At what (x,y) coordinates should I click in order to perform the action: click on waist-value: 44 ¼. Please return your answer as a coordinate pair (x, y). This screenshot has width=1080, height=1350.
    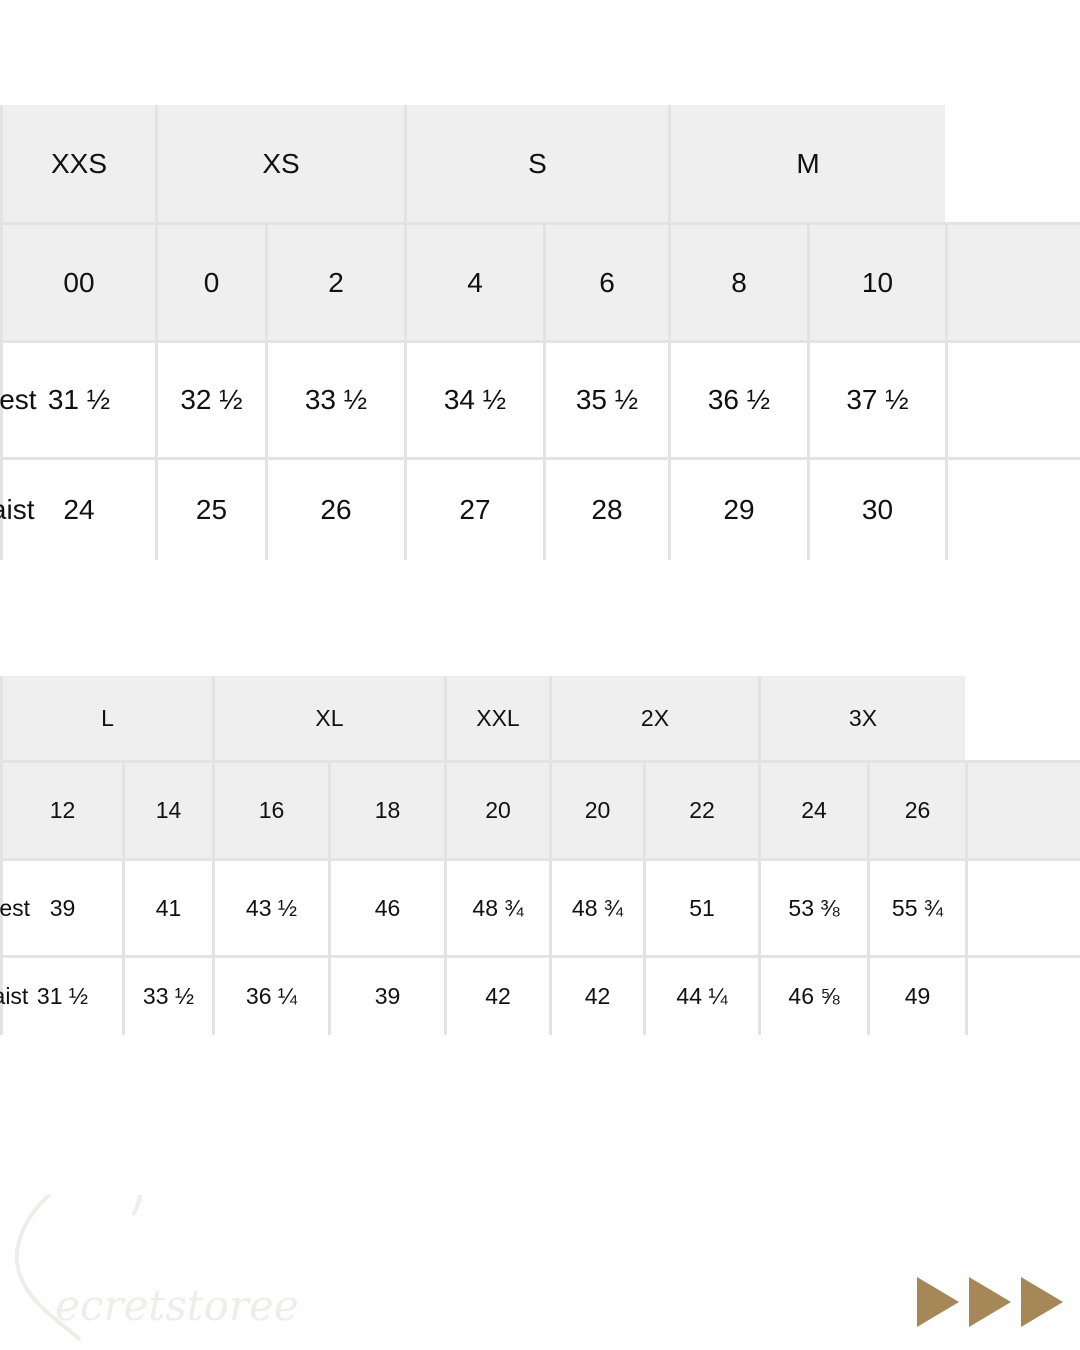
    Looking at the image, I should click on (700, 995).